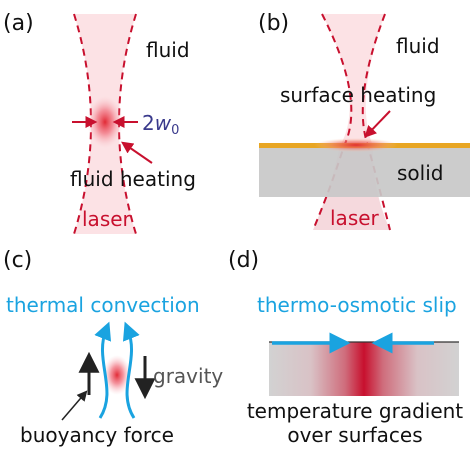 Image resolution: width=474 pixels, height=451 pixels. Describe the element at coordinates (273, 23) in the screenshot. I see `panel-b-tag: (b)` at that location.